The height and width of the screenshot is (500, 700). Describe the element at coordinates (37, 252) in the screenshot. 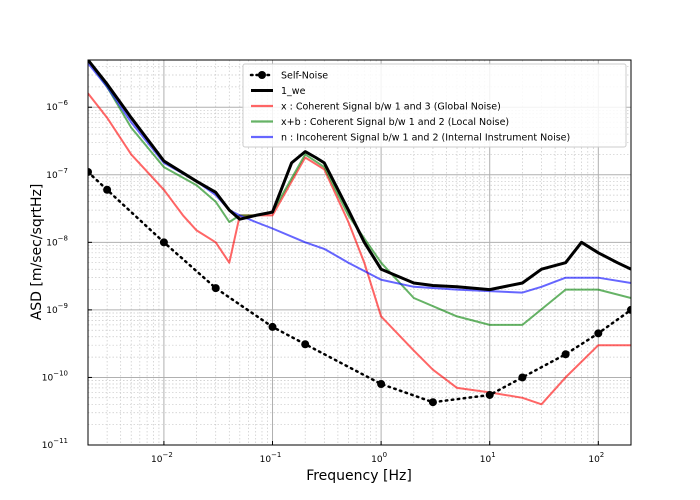

I see `y-axis-label: ASD [m/sec/sqrtHz]` at that location.